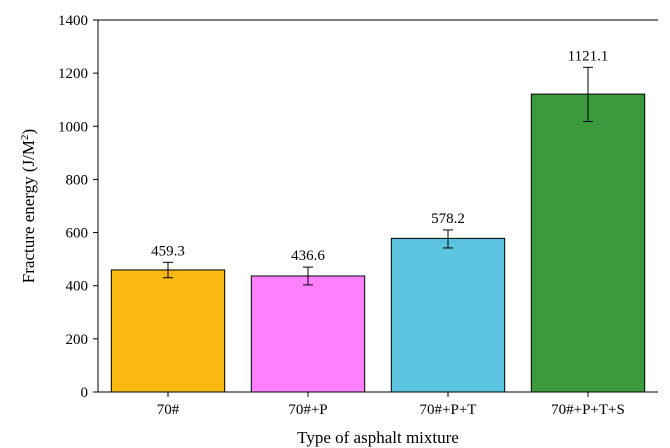 Image resolution: width=670 pixels, height=448 pixels. Describe the element at coordinates (73, 21) in the screenshot. I see `y-tick-label-8: 1400` at that location.